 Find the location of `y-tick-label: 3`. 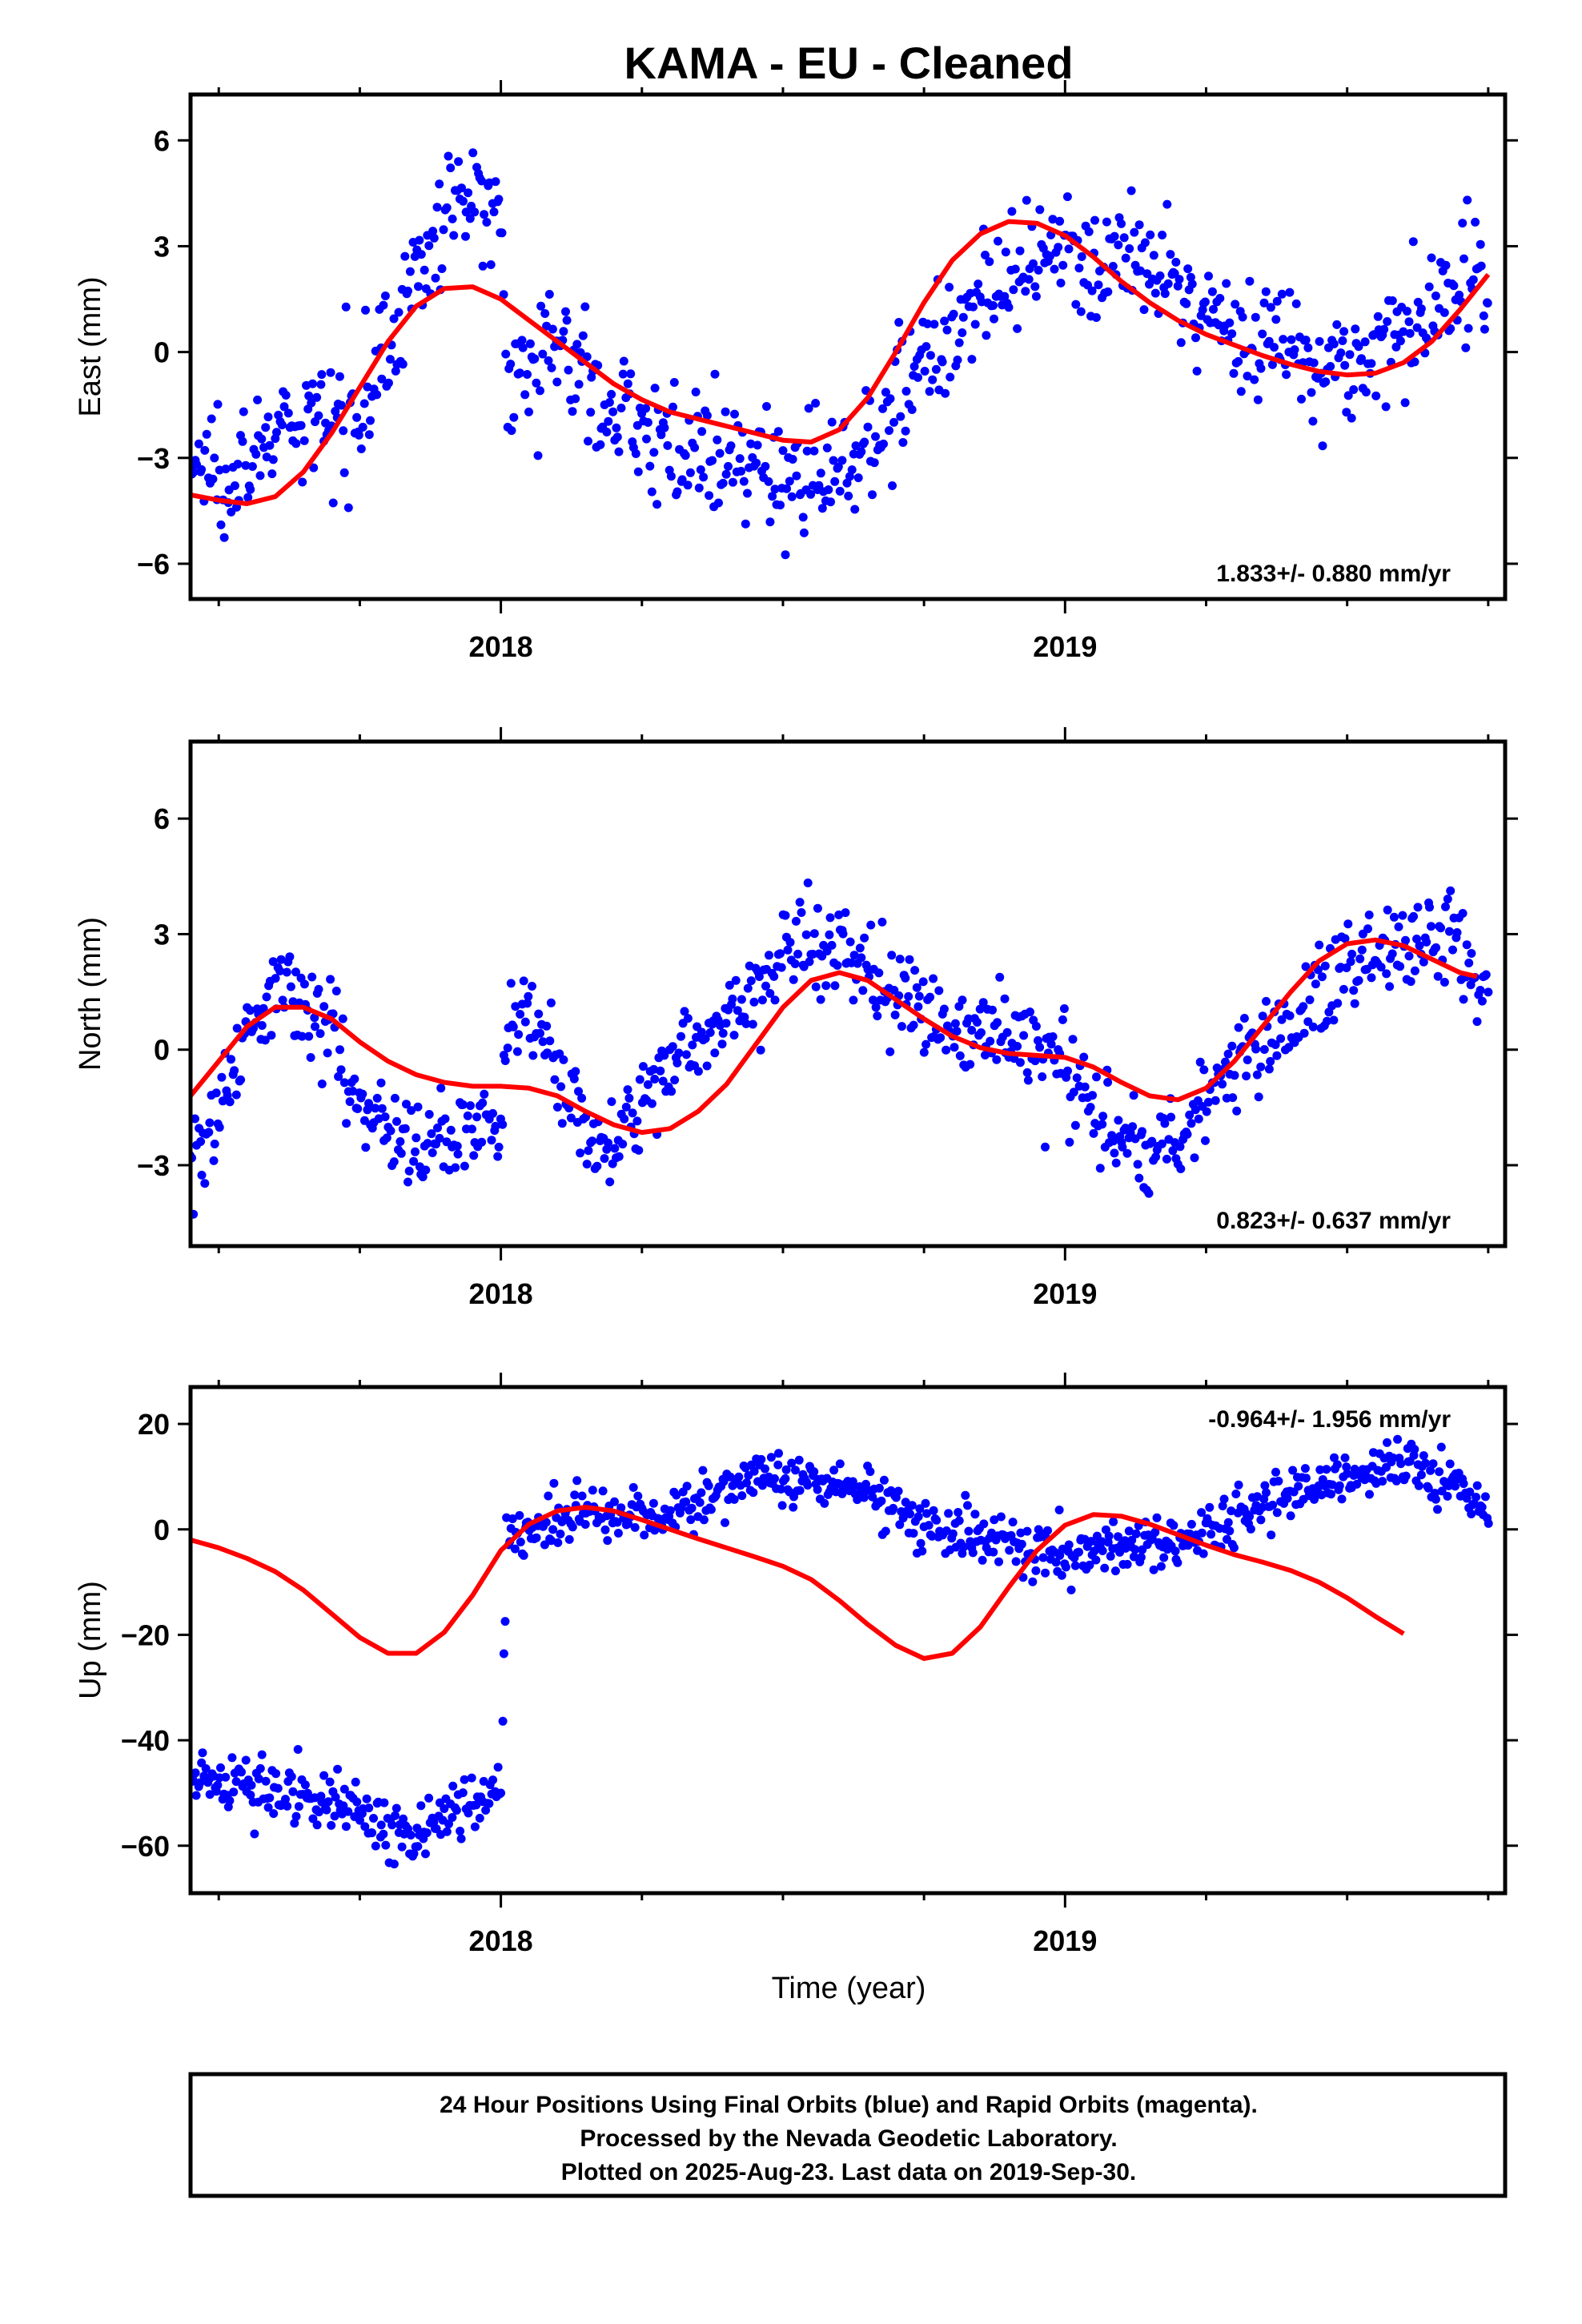

y-tick-label: 3 is located at coordinates (162, 246).